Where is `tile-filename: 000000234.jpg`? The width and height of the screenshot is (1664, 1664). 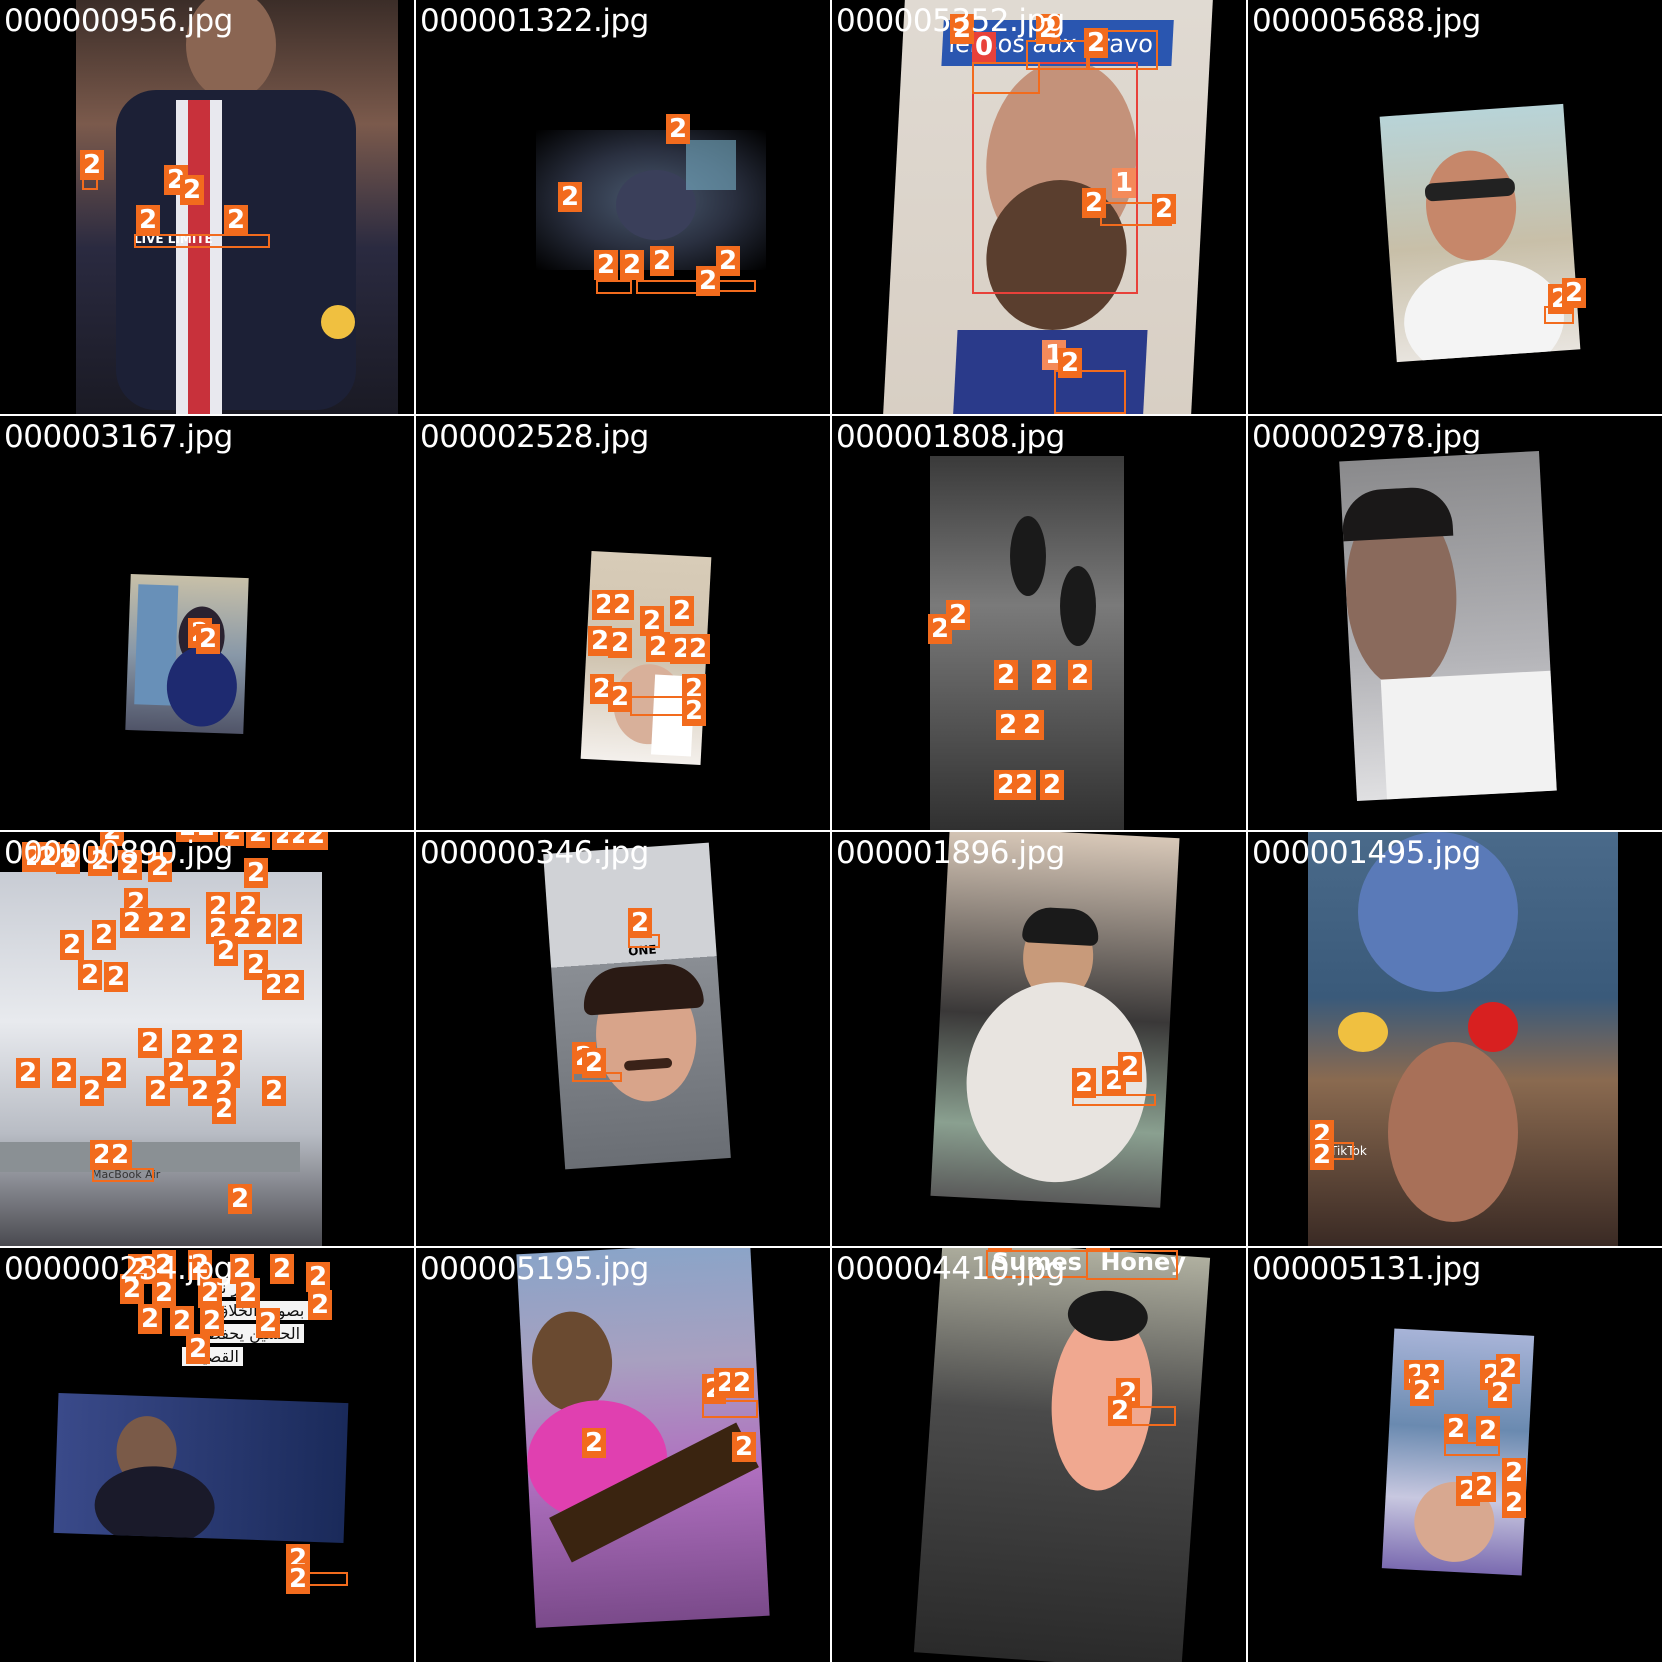
tile-filename: 000000234.jpg is located at coordinates (118, 1269).